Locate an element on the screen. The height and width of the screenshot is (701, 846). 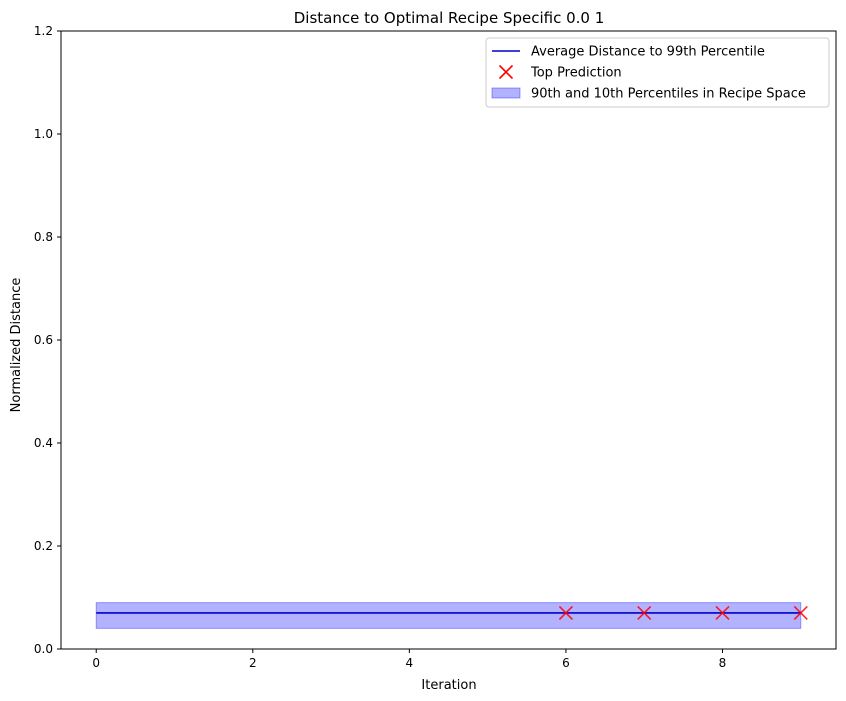
x-tick-label: 4 is located at coordinates (410, 663).